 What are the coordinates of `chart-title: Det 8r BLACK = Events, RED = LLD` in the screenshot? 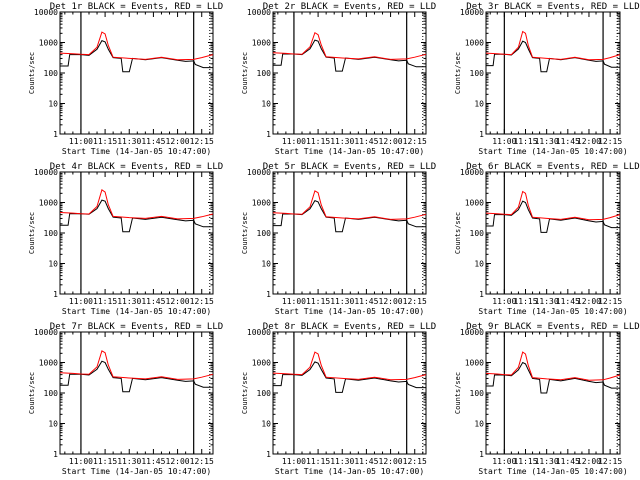 It's located at (349, 327).